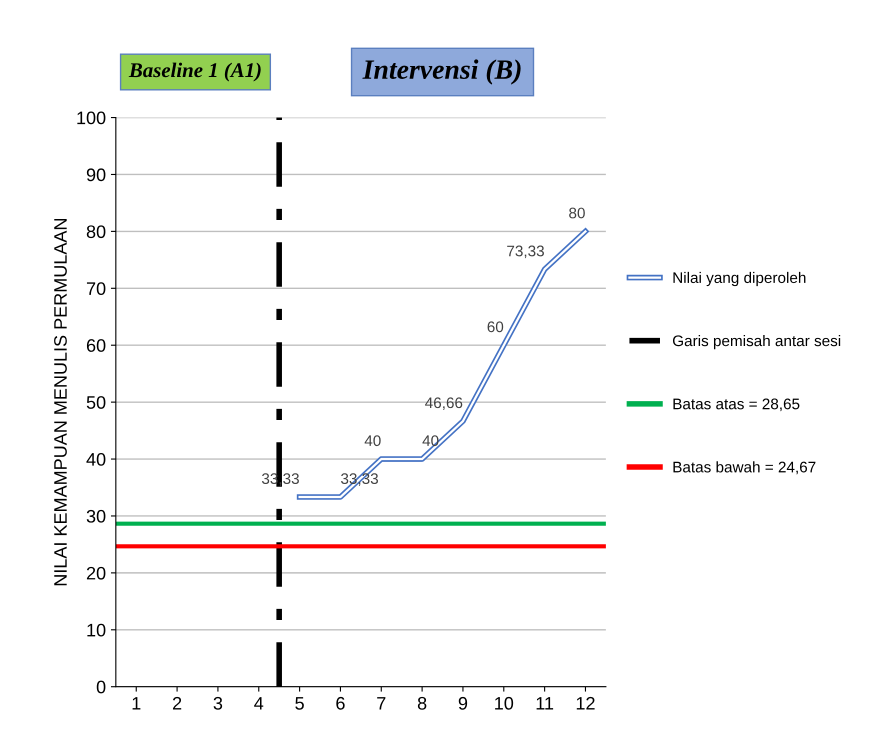 The height and width of the screenshot is (744, 891). What do you see at coordinates (496, 326) in the screenshot?
I see `data-label: 60` at bounding box center [496, 326].